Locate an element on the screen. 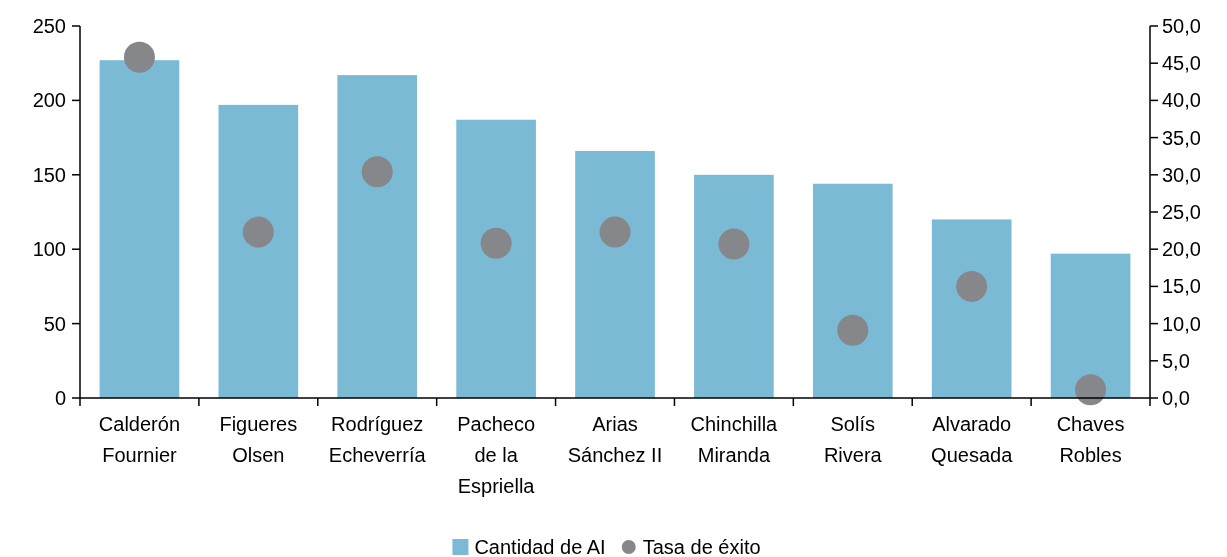 The width and height of the screenshot is (1227, 557). y-tick-label: 200 is located at coordinates (49, 100).